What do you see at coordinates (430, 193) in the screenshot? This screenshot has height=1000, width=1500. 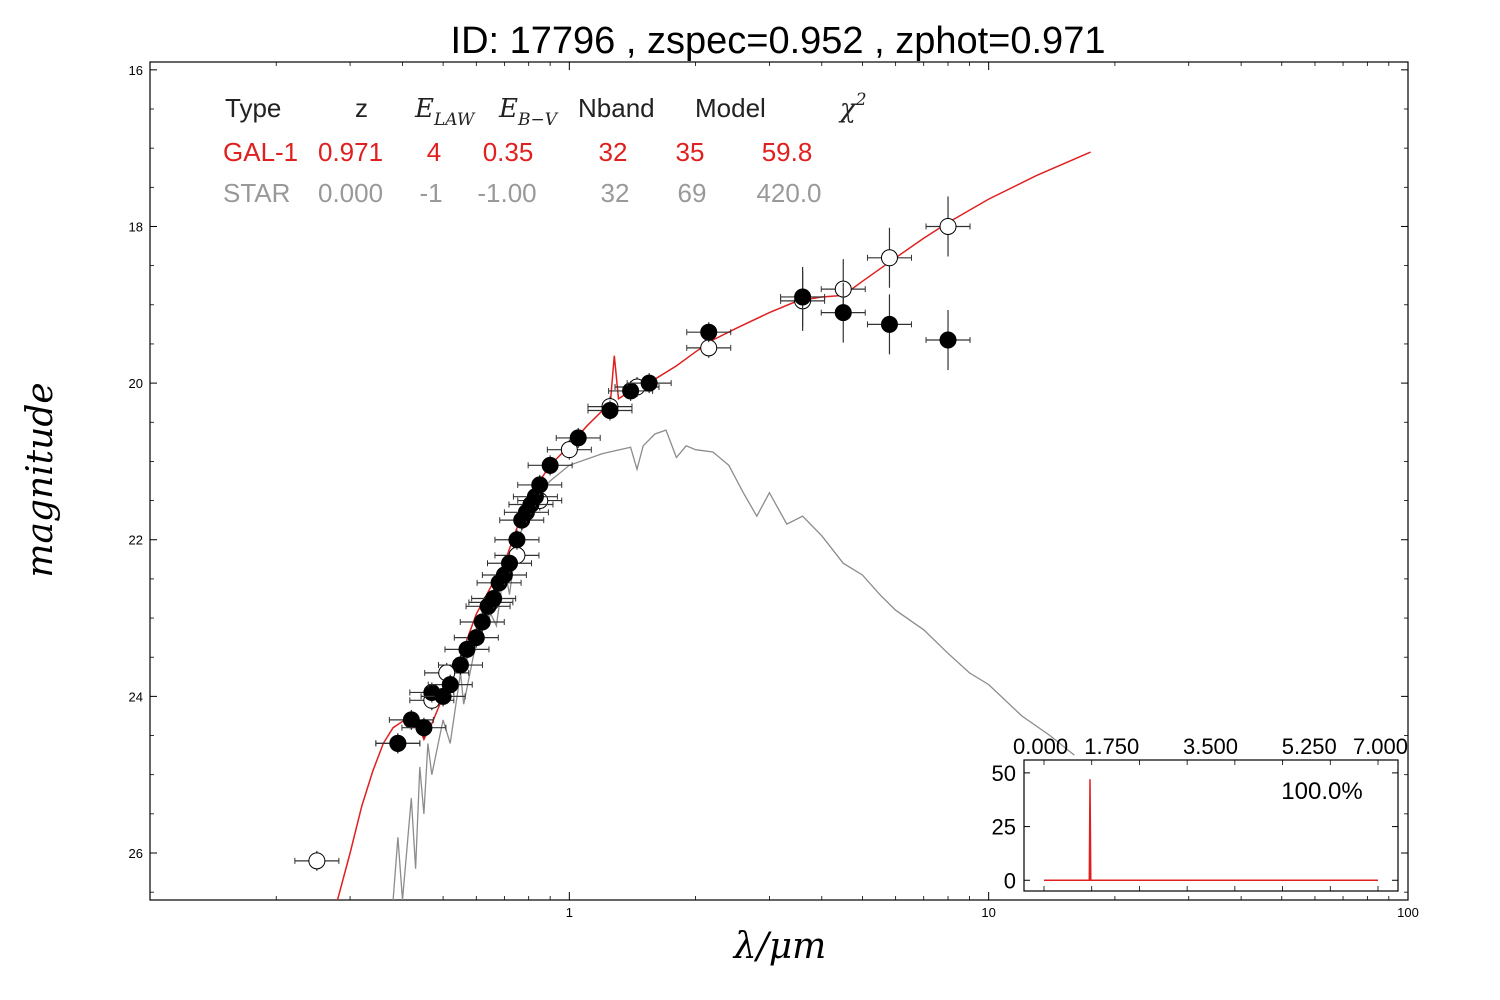 I see `star-elaw: -1` at bounding box center [430, 193].